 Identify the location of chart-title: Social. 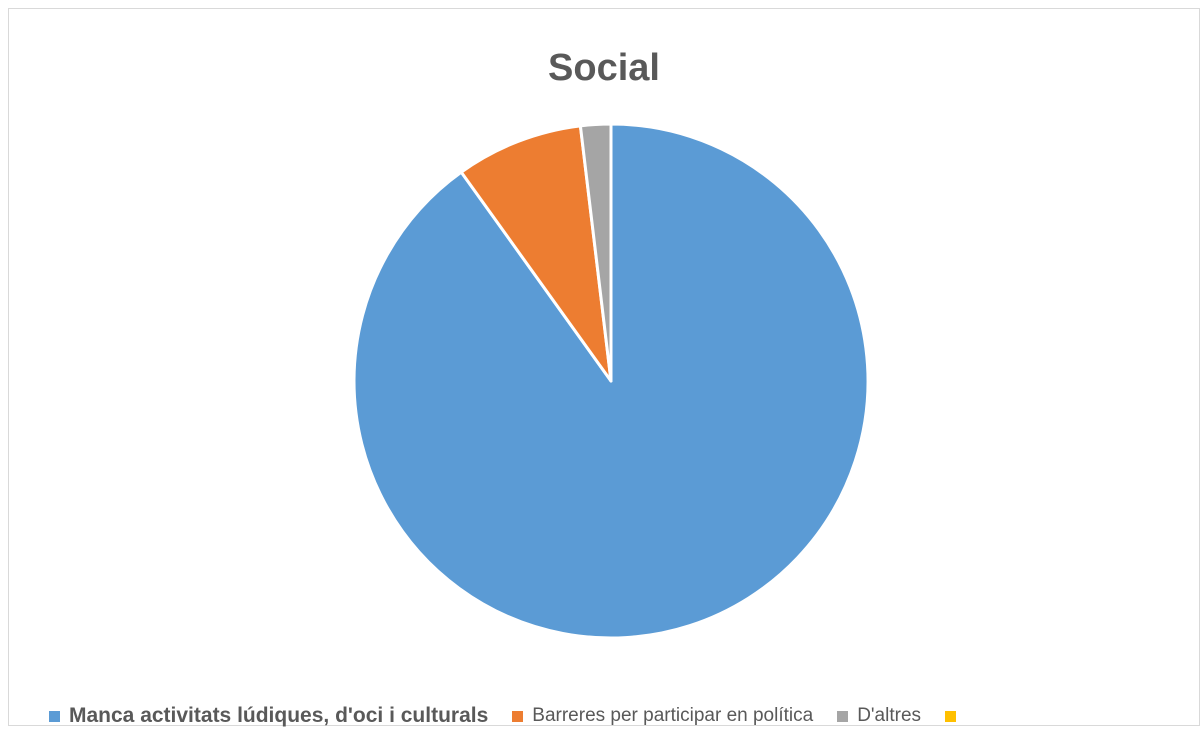
(604, 68).